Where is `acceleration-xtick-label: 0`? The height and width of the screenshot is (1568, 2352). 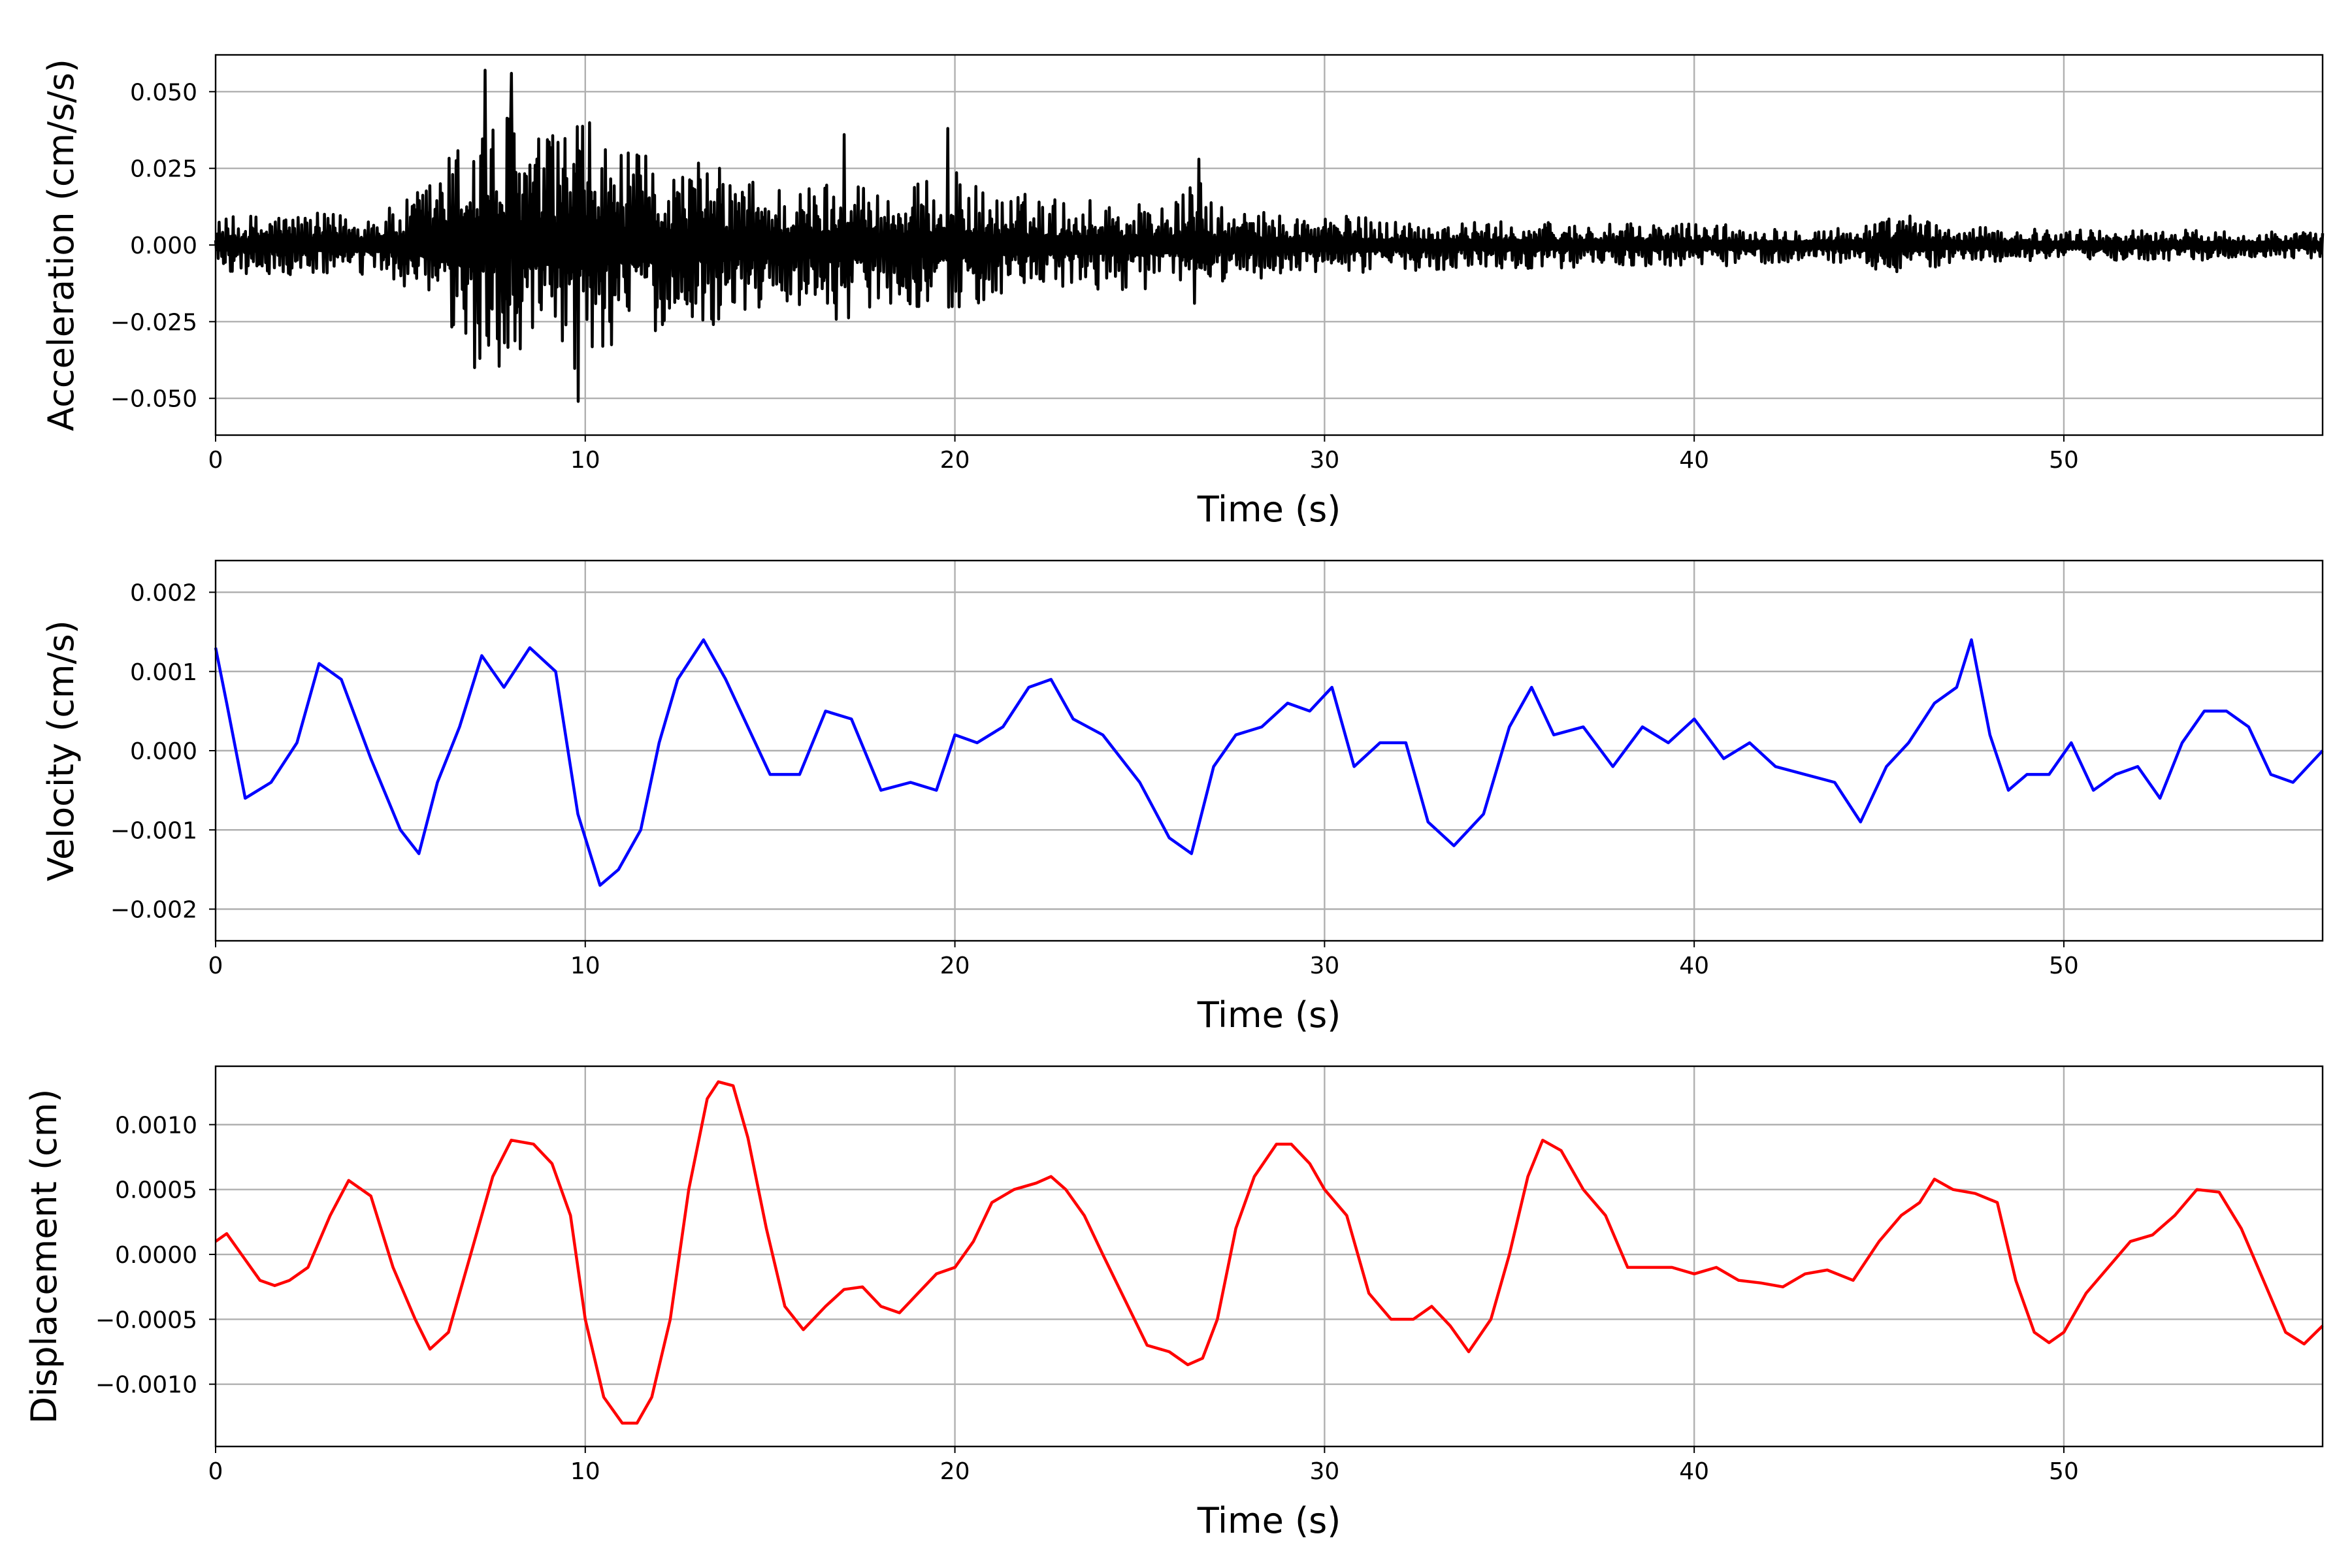 acceleration-xtick-label: 0 is located at coordinates (215, 460).